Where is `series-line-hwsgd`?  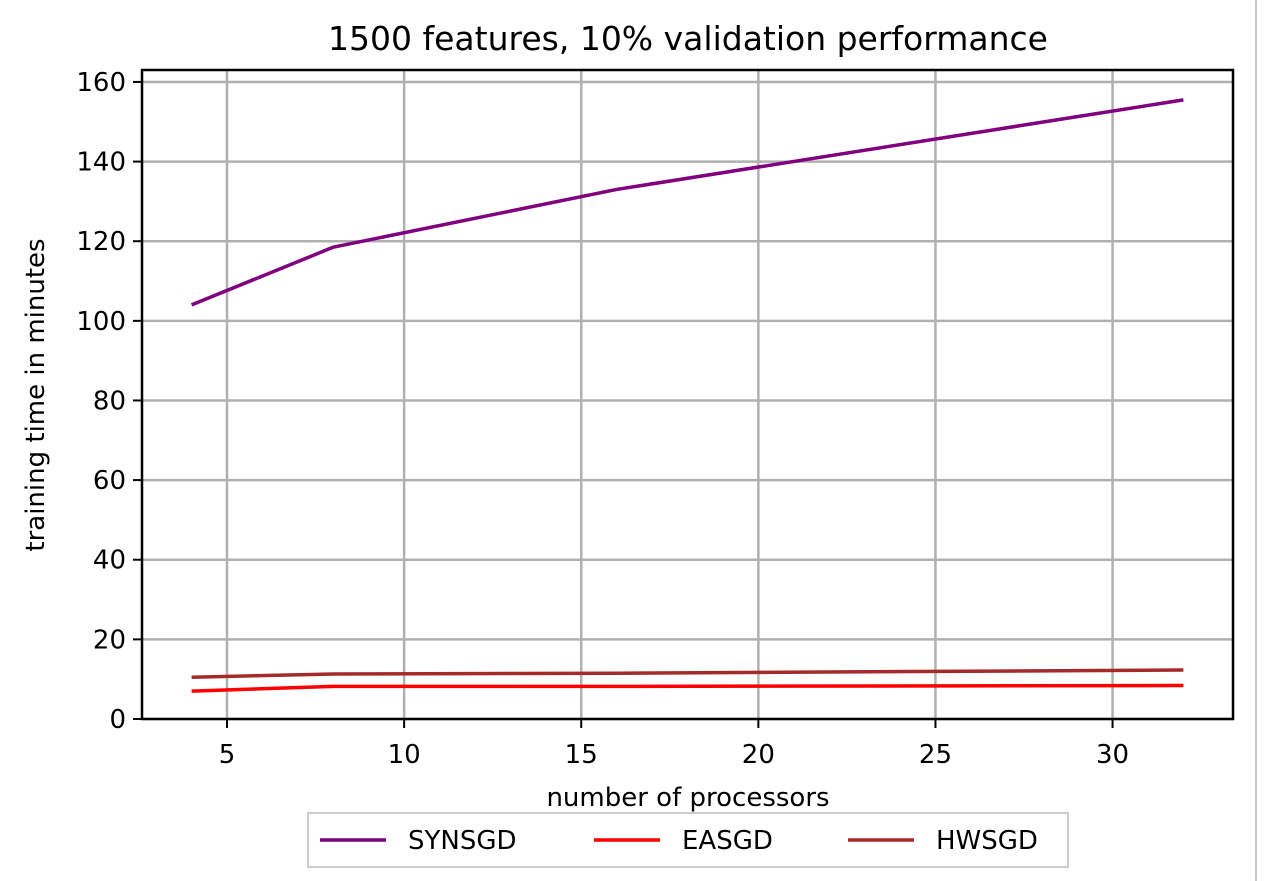
series-line-hwsgd is located at coordinates (687, 673).